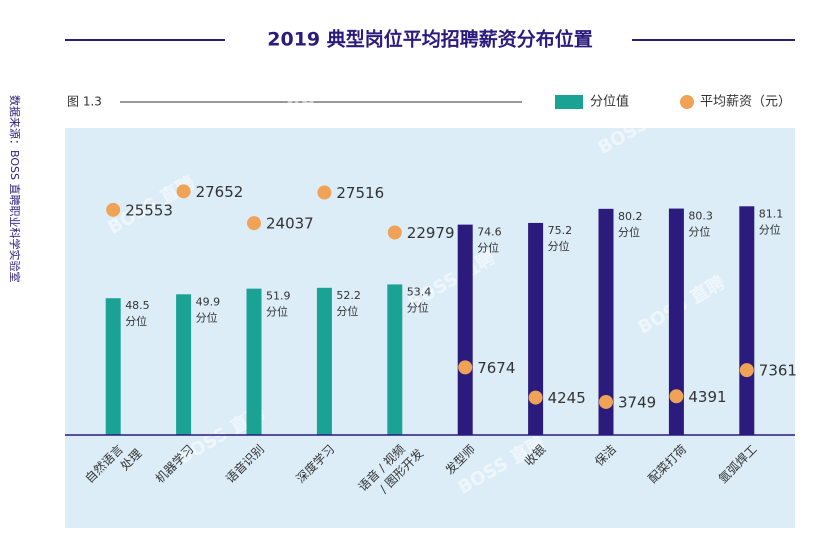  What do you see at coordinates (700, 216) in the screenshot?
I see `value-label: 80.3` at bounding box center [700, 216].